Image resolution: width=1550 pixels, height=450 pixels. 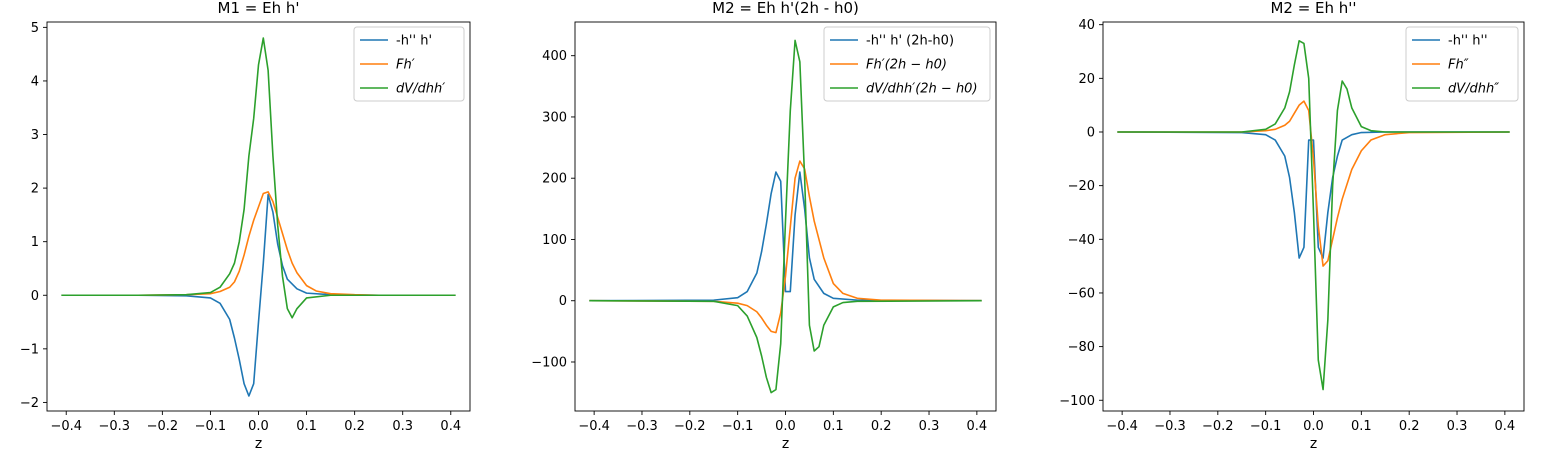 I want to click on y-tick-label: −20, so click(x=1081, y=186).